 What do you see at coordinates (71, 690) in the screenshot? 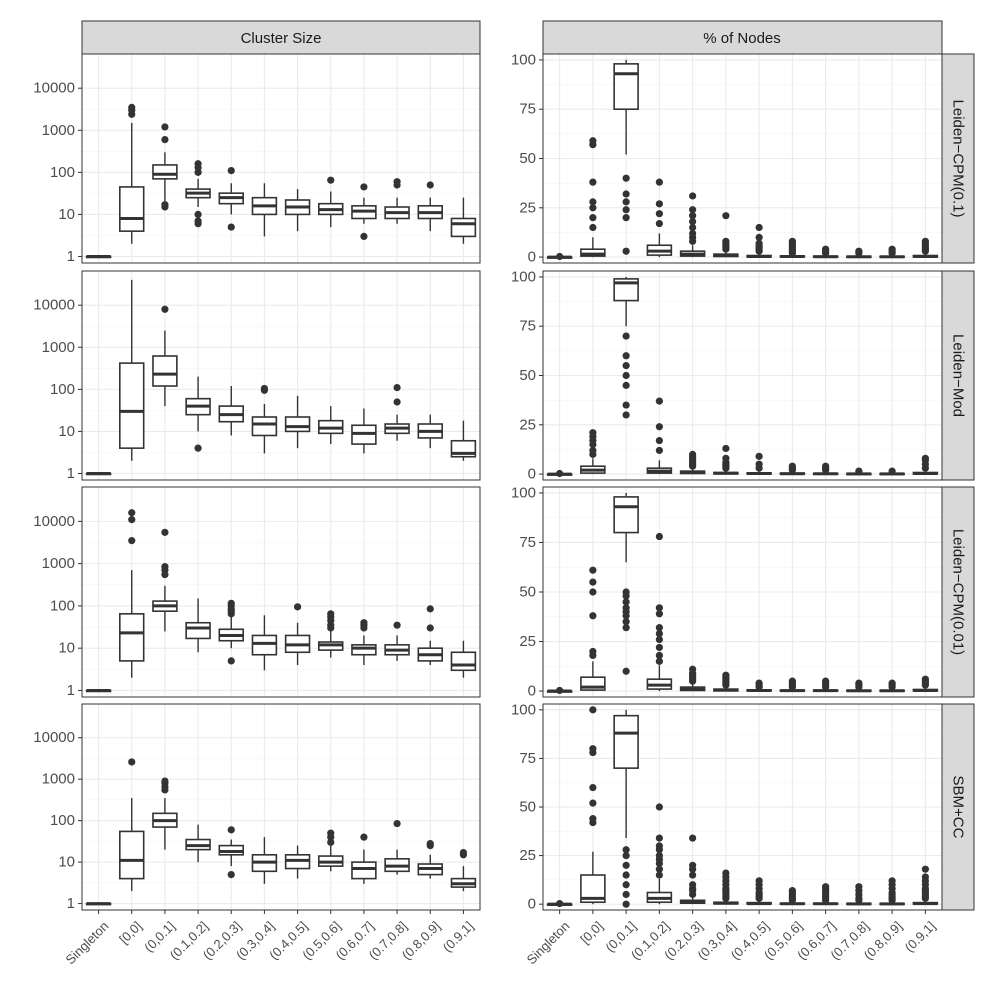
I see `y-tick-label: 1` at bounding box center [71, 690].